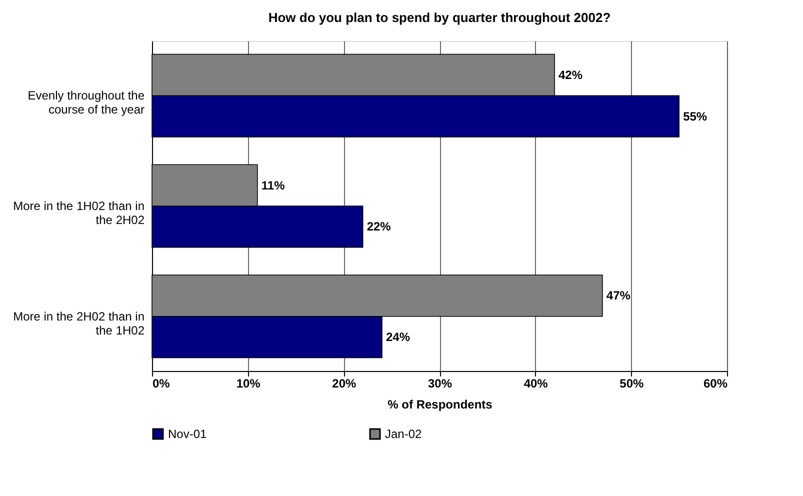 The height and width of the screenshot is (496, 803). Describe the element at coordinates (618, 295) in the screenshot. I see `data-label: 47%` at that location.